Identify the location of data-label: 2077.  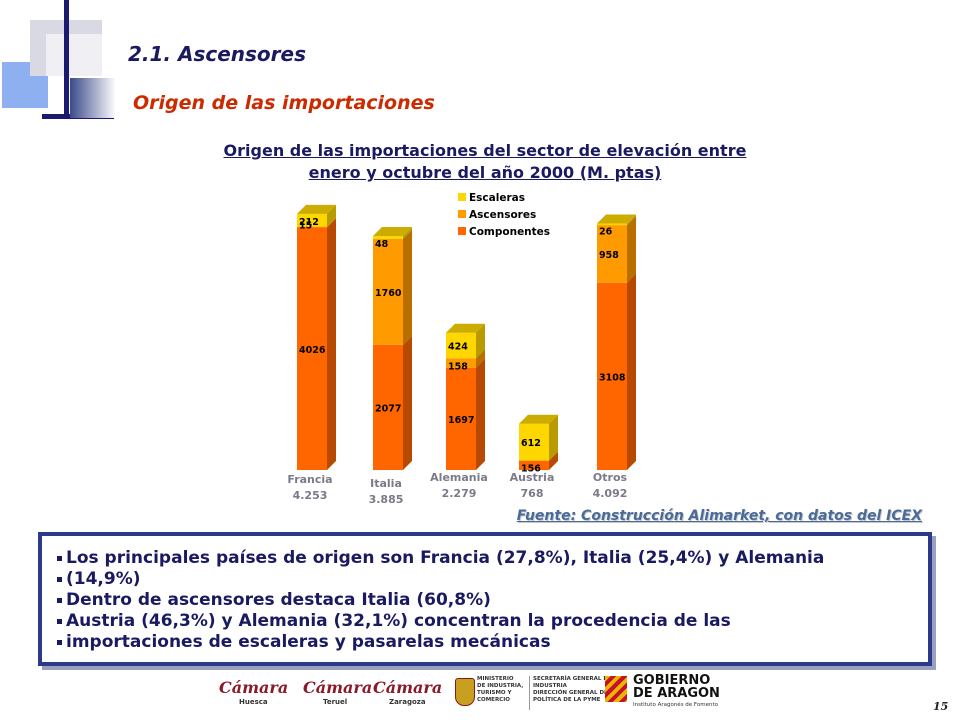
(388, 408).